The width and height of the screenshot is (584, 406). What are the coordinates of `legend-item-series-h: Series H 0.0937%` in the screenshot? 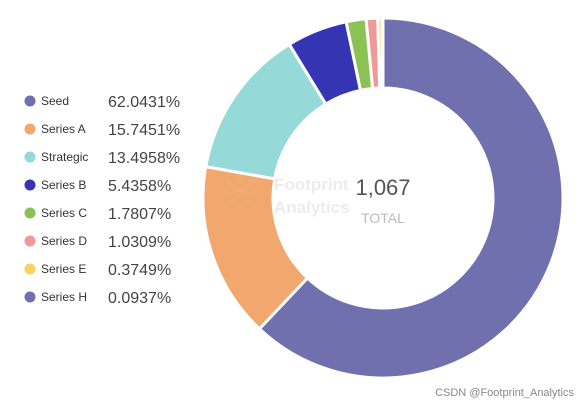 It's located at (98, 298).